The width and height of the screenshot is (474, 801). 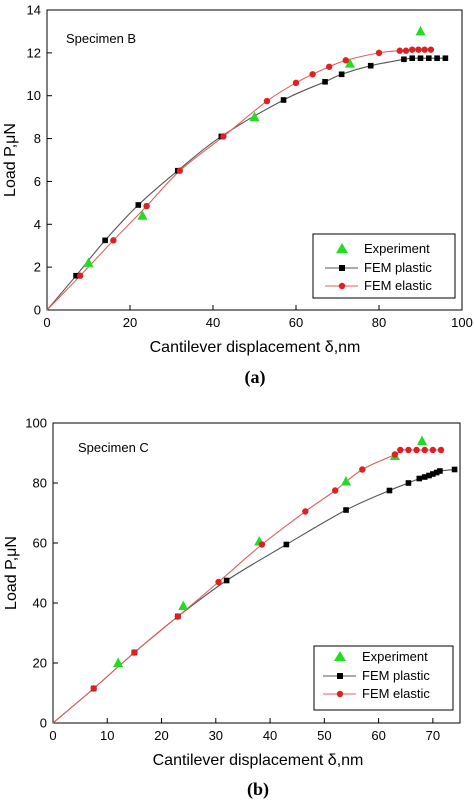 What do you see at coordinates (37, 181) in the screenshot?
I see `y-tick-label: 6` at bounding box center [37, 181].